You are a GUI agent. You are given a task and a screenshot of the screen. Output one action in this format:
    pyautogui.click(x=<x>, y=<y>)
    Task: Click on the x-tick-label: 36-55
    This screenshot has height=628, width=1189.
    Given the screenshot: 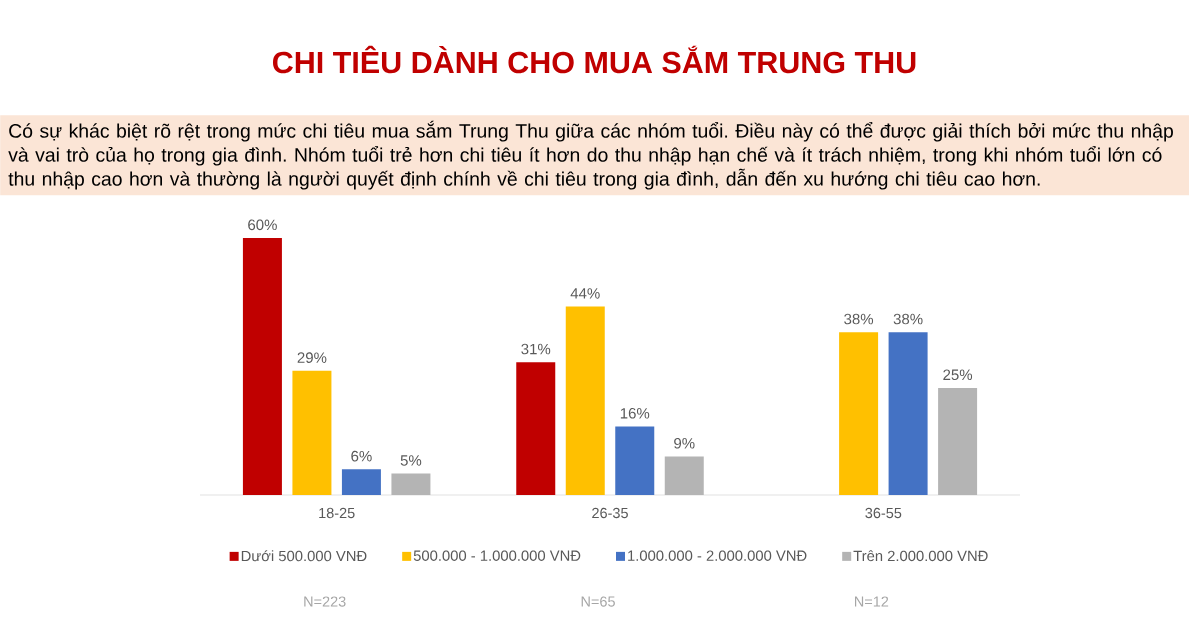 What is the action you would take?
    pyautogui.click(x=883, y=513)
    